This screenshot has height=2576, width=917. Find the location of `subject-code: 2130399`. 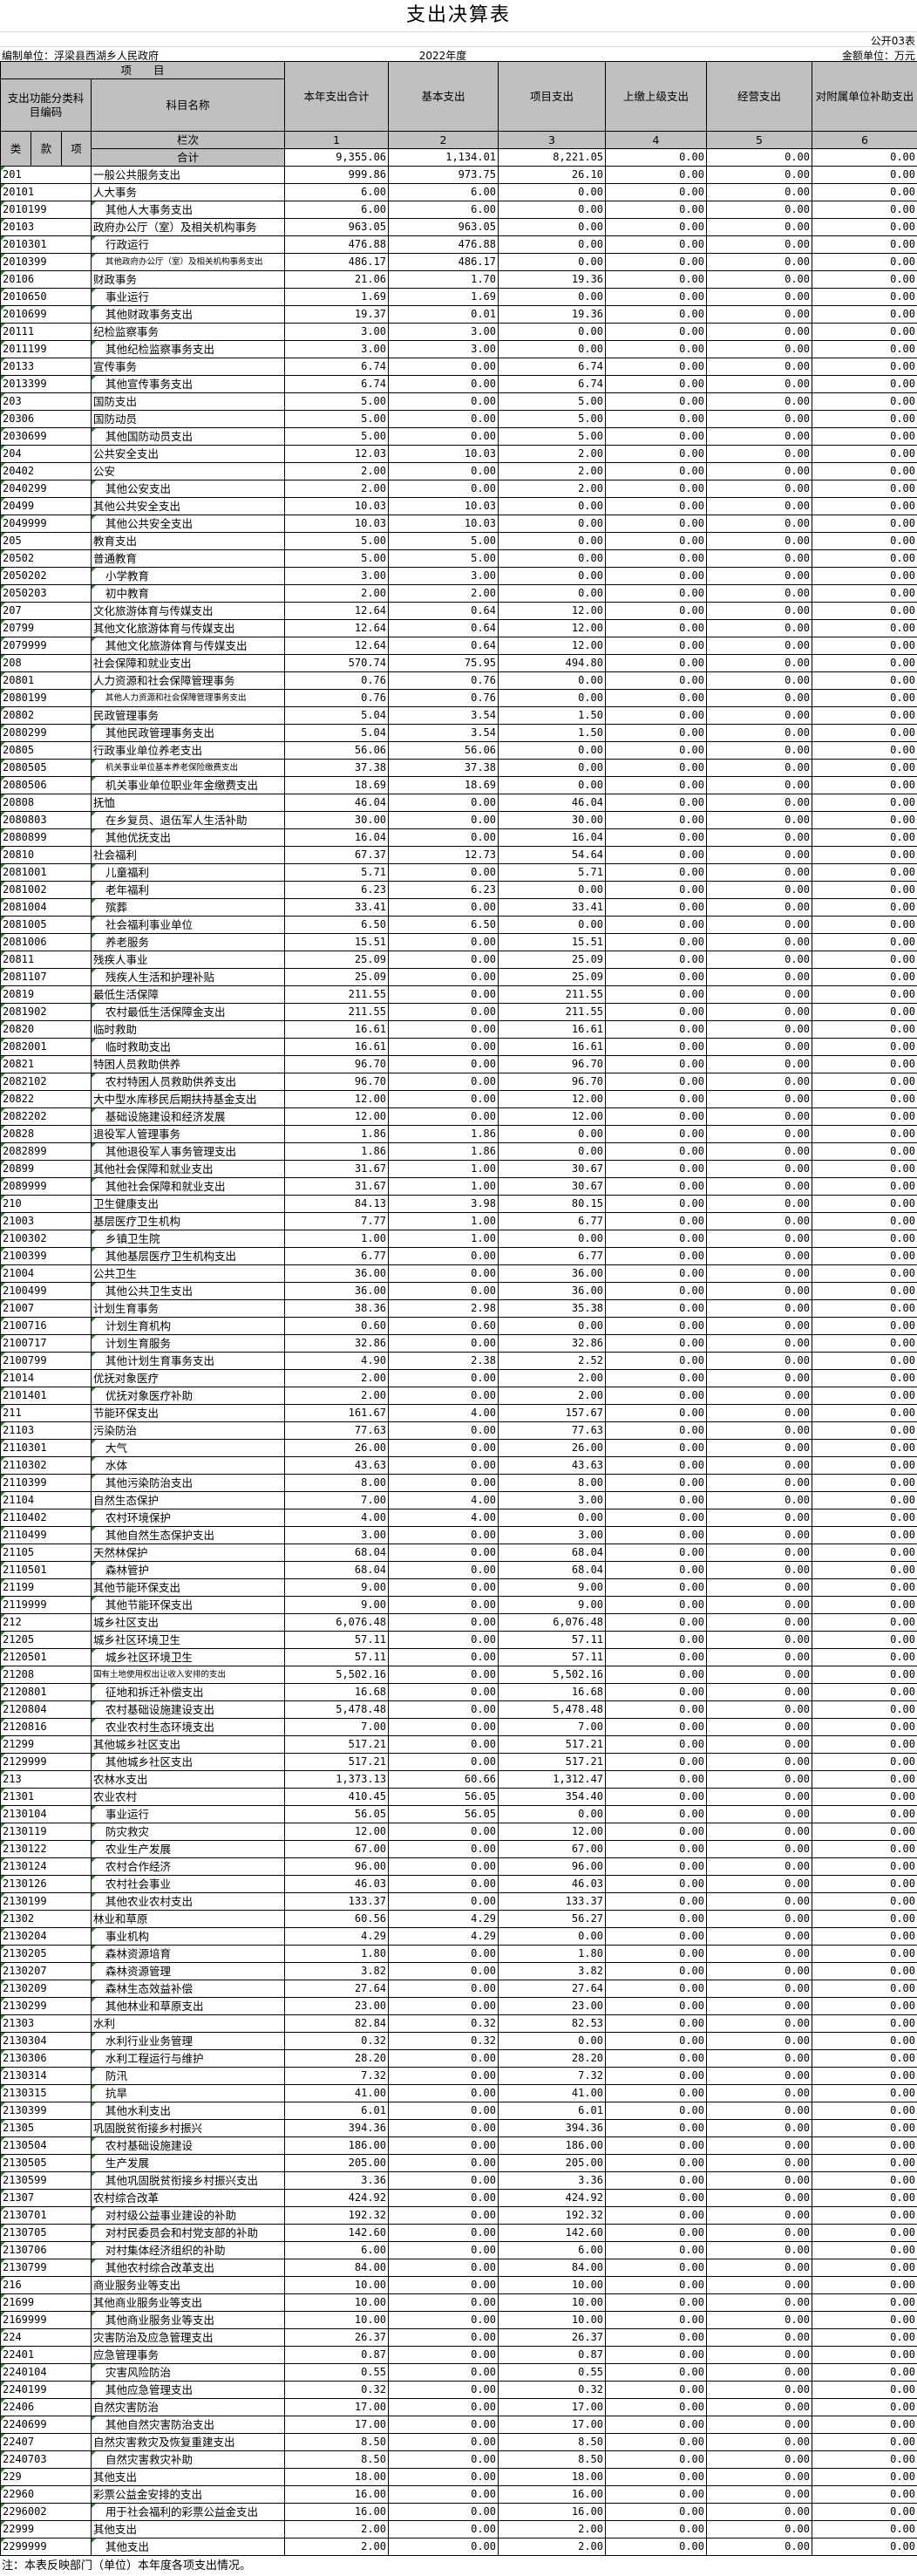

subject-code: 2130399 is located at coordinates (46, 2111).